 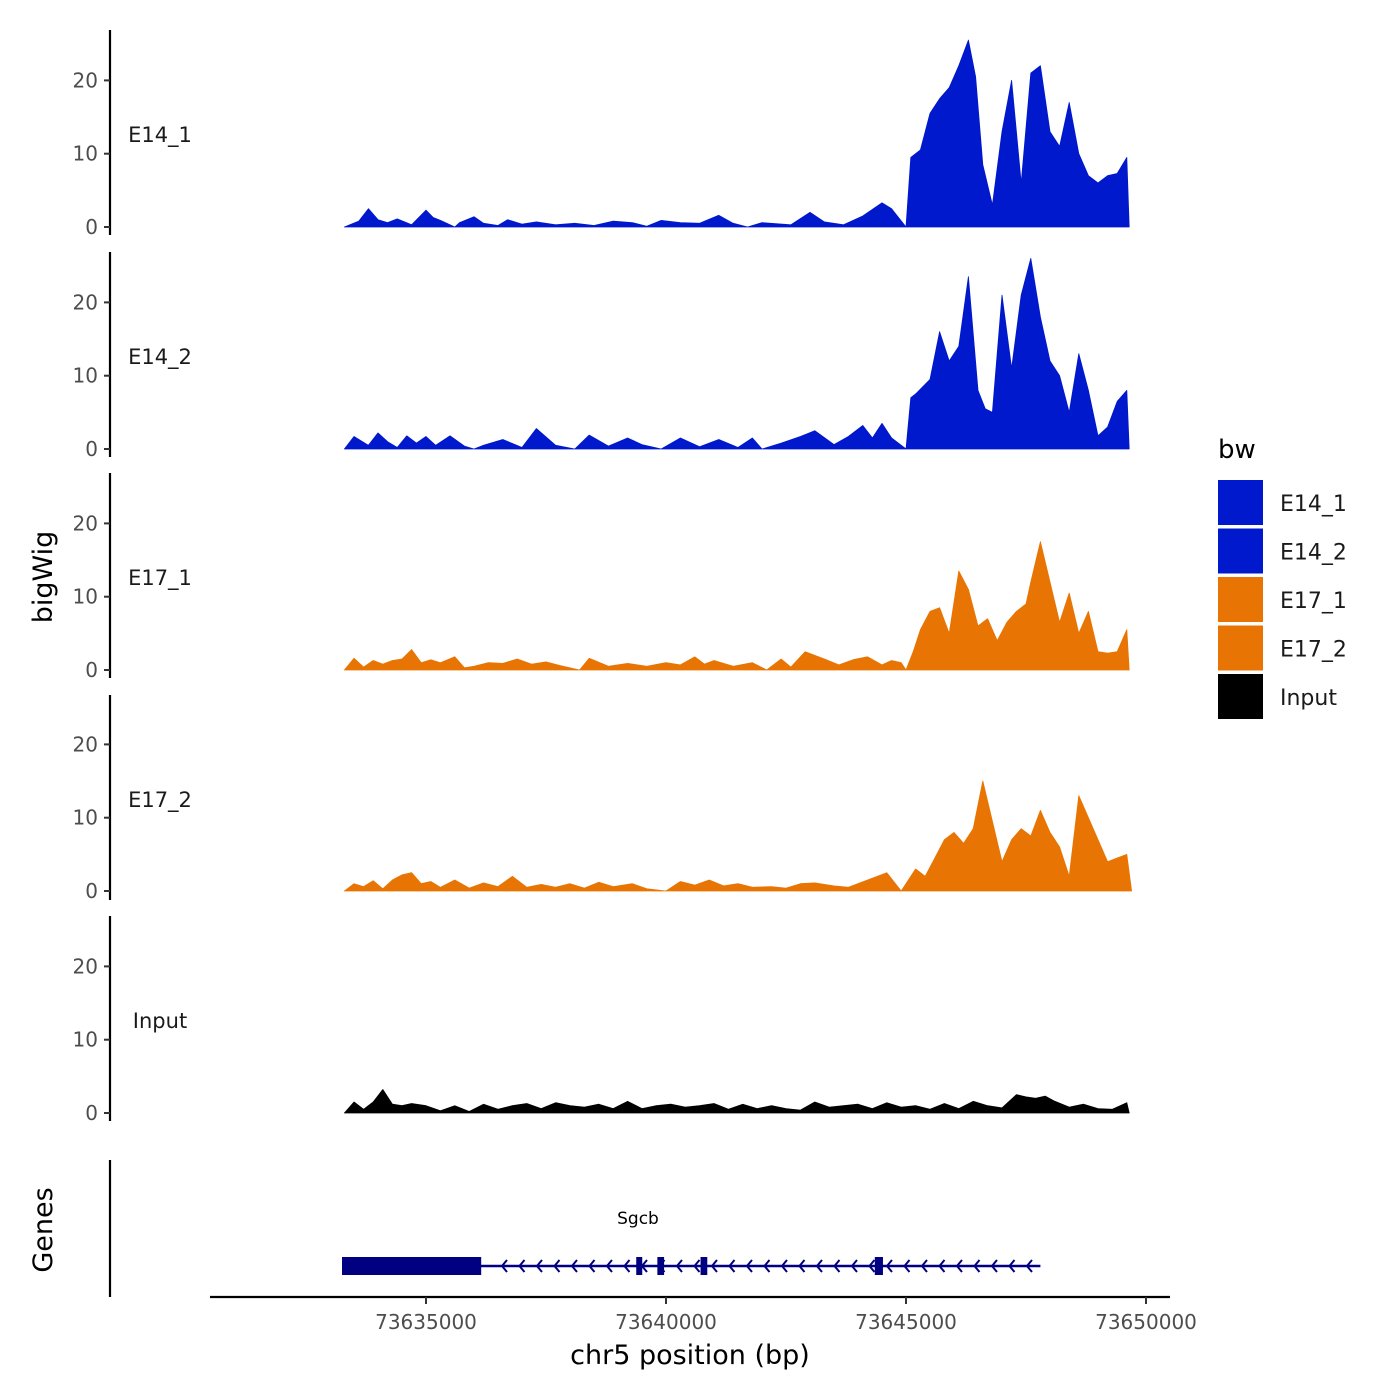 What do you see at coordinates (666, 1322) in the screenshot?
I see `x-tick-label: 73640000` at bounding box center [666, 1322].